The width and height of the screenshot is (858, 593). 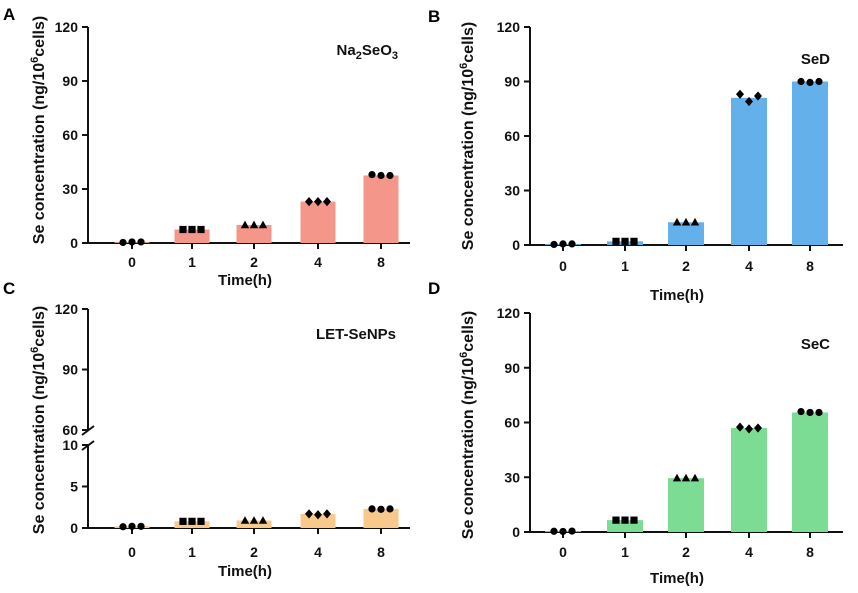 What do you see at coordinates (434, 288) in the screenshot?
I see `panel-letter-d: D` at bounding box center [434, 288].